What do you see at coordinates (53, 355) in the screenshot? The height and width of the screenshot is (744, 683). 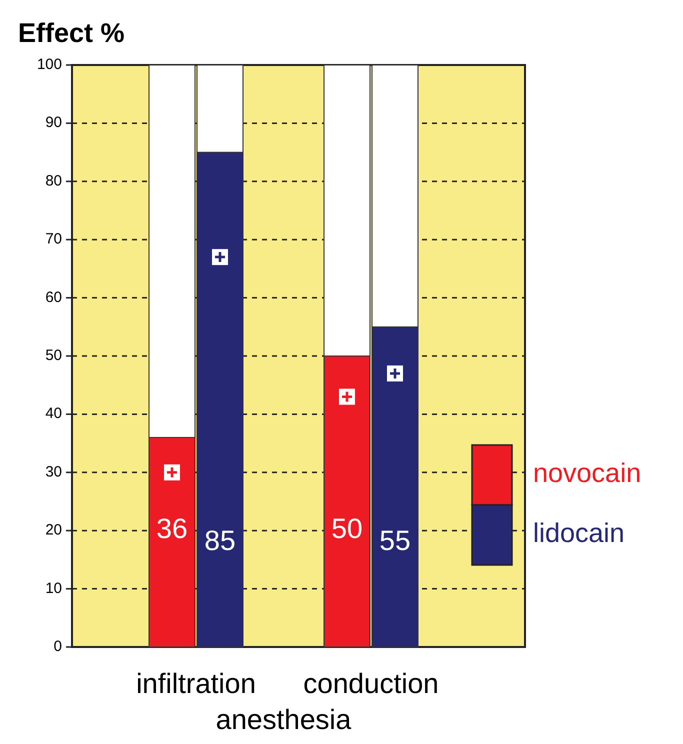 I see `y-tick-label: 50` at bounding box center [53, 355].